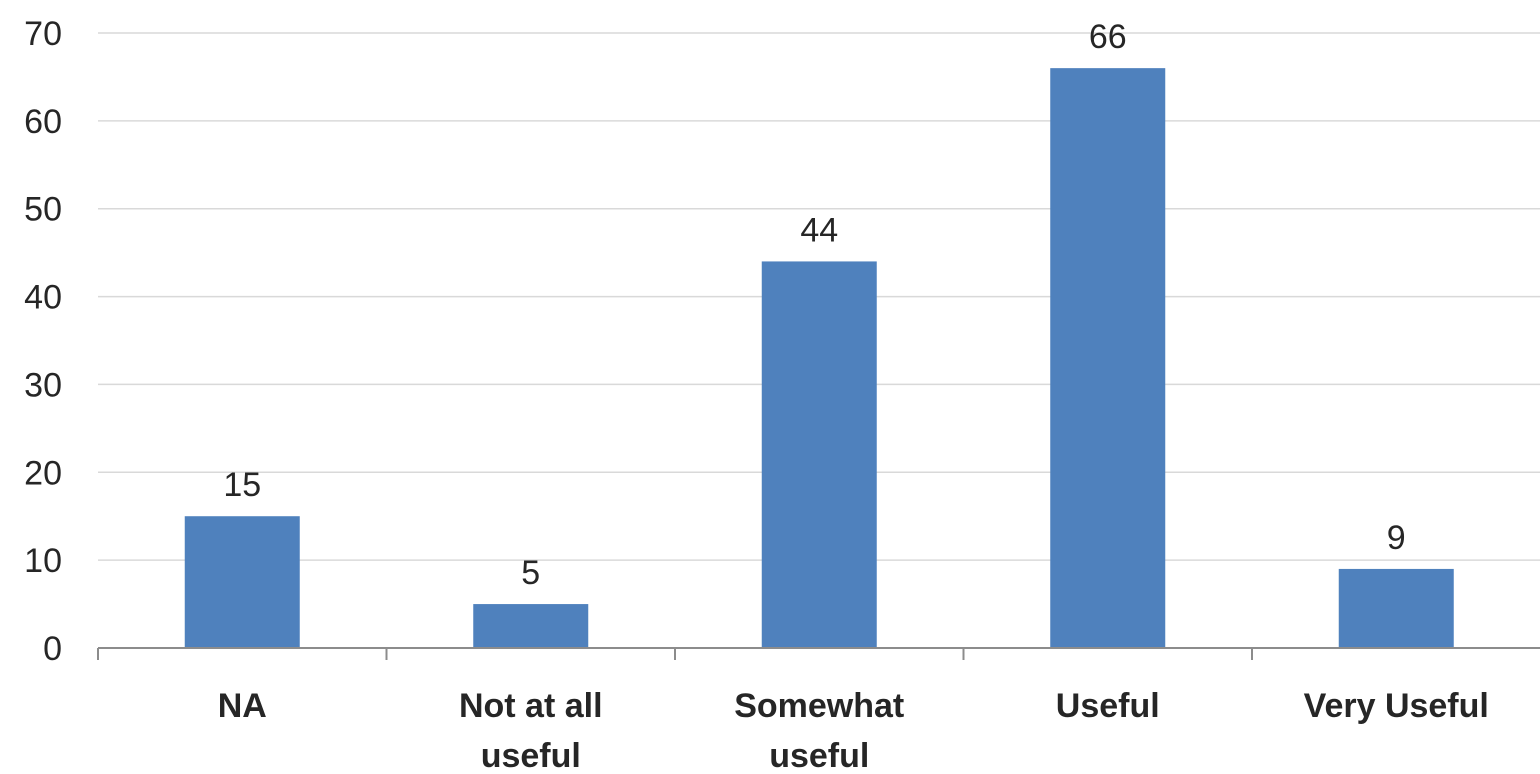 The height and width of the screenshot is (774, 1540). What do you see at coordinates (531, 706) in the screenshot?
I see `x-tick-label-1-line-0: Not at all` at bounding box center [531, 706].